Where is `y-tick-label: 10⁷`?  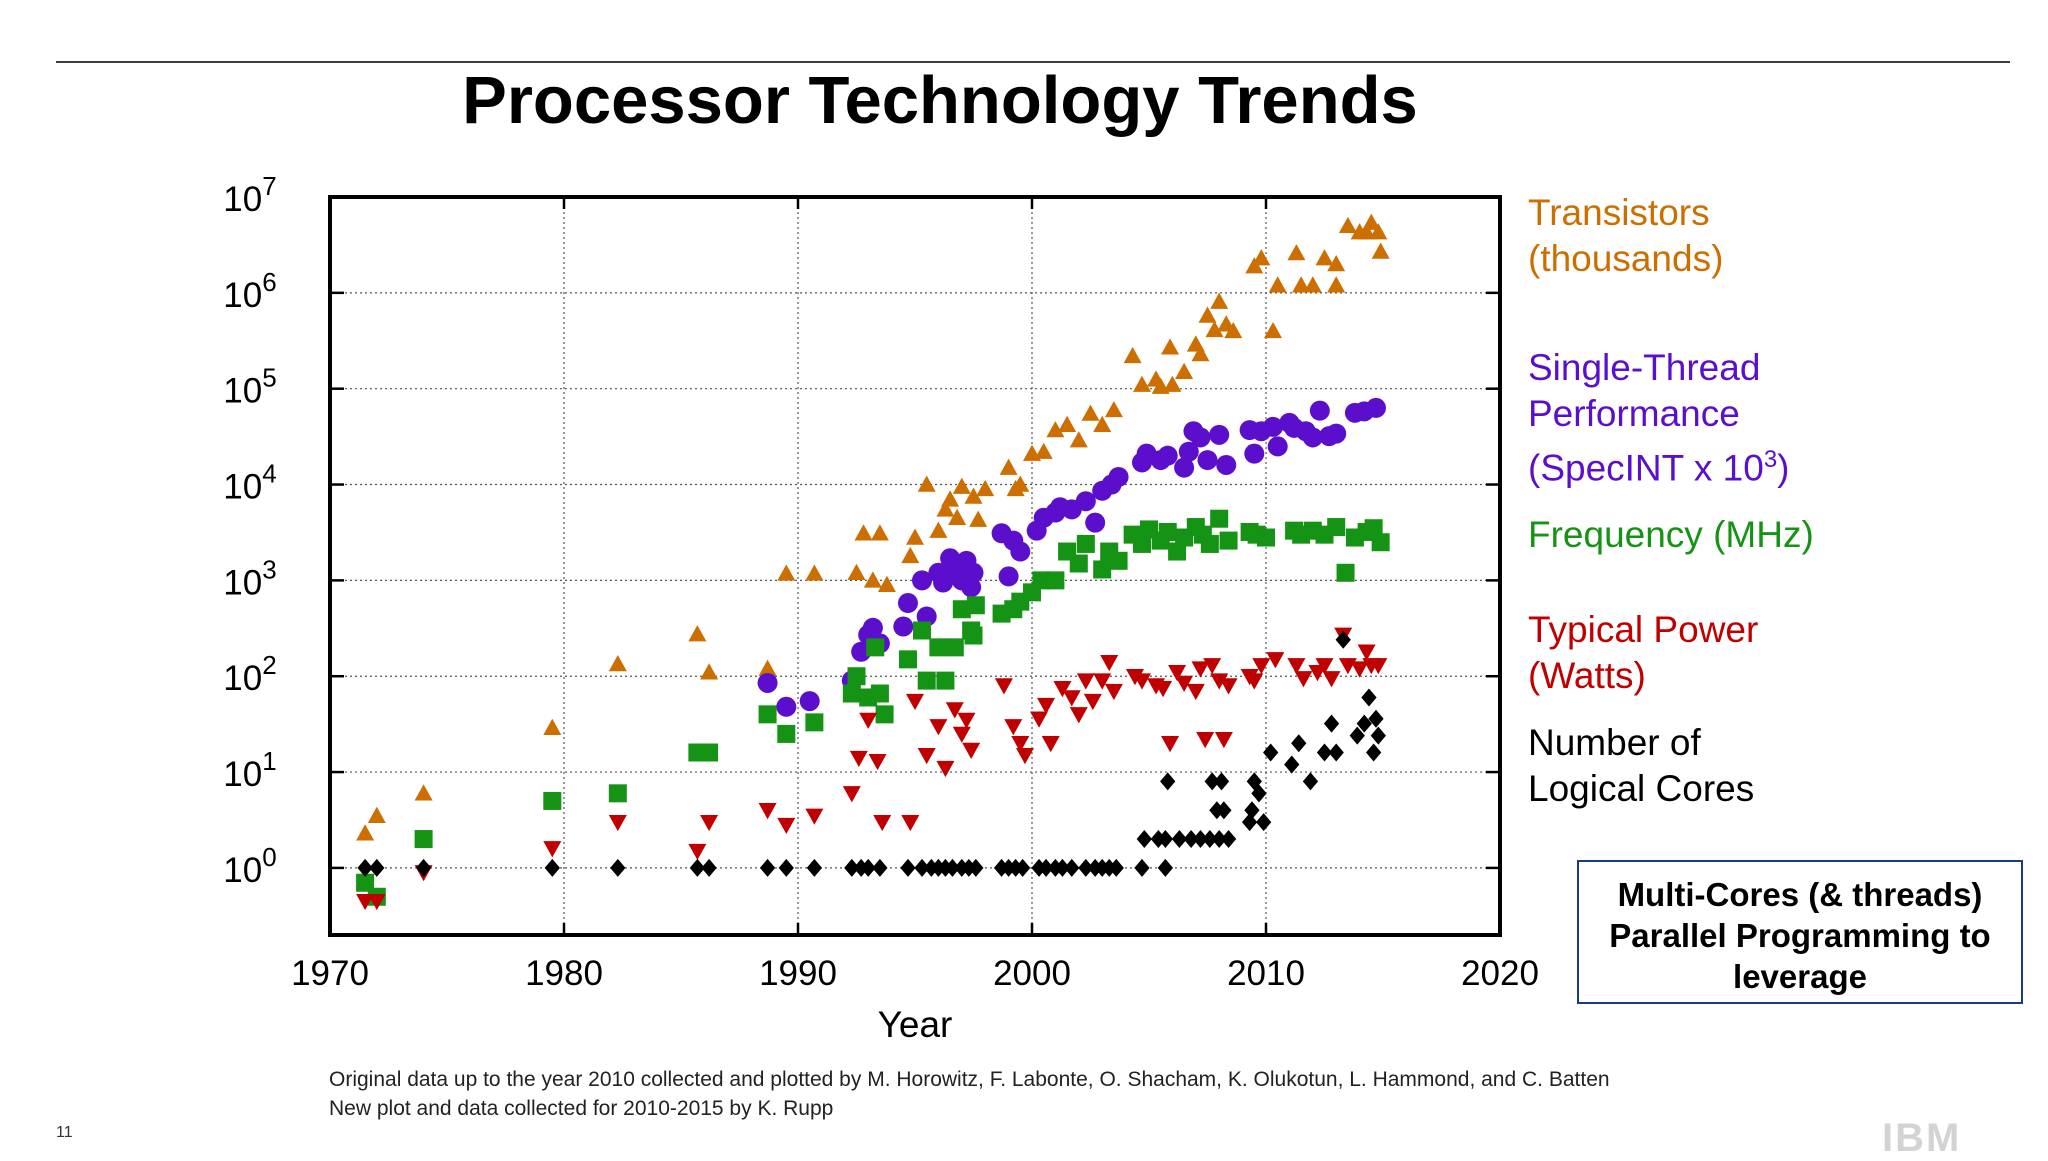
y-tick-label: 10⁷ is located at coordinates (249, 195).